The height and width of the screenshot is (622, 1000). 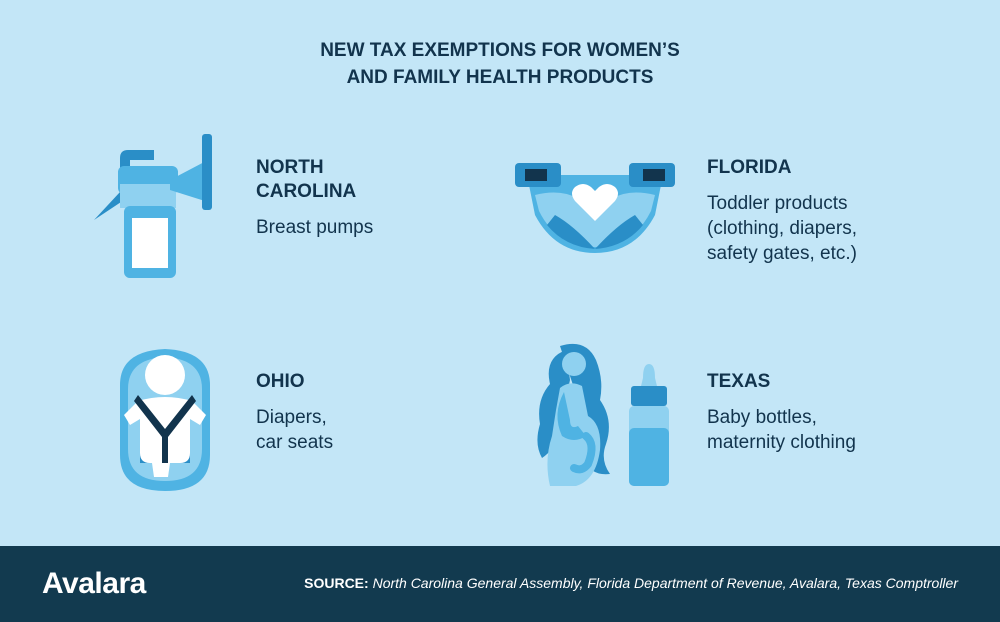 I want to click on exemption-description: Breast pumps, so click(x=314, y=227).